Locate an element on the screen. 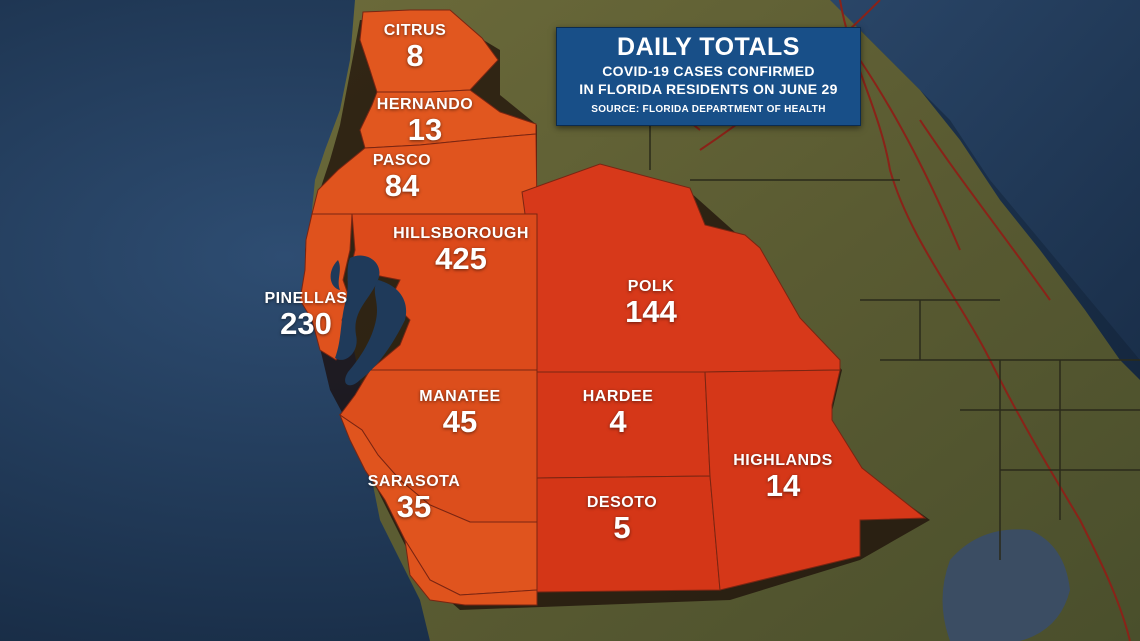  county-label-polk: POLK 144 is located at coordinates (651, 302).